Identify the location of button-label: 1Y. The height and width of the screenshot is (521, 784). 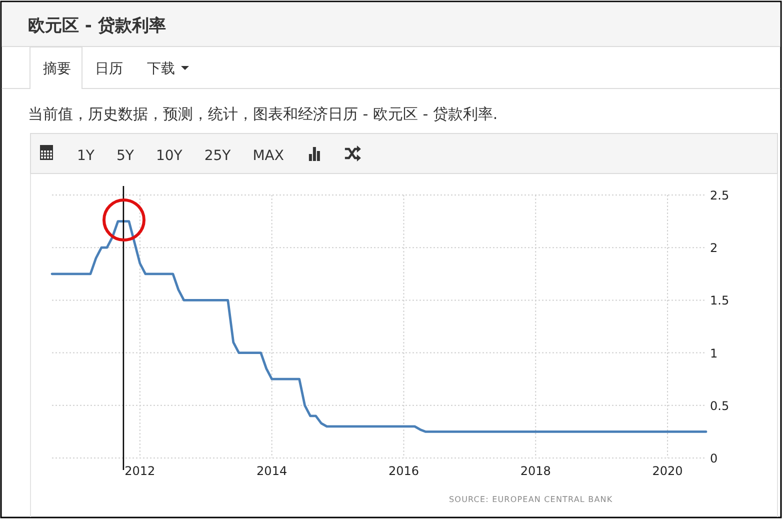
(85, 156).